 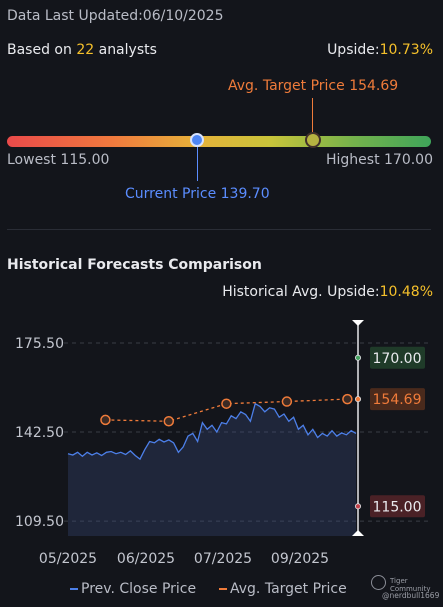 I want to click on y-tick-label: 175.50, so click(x=39, y=344).